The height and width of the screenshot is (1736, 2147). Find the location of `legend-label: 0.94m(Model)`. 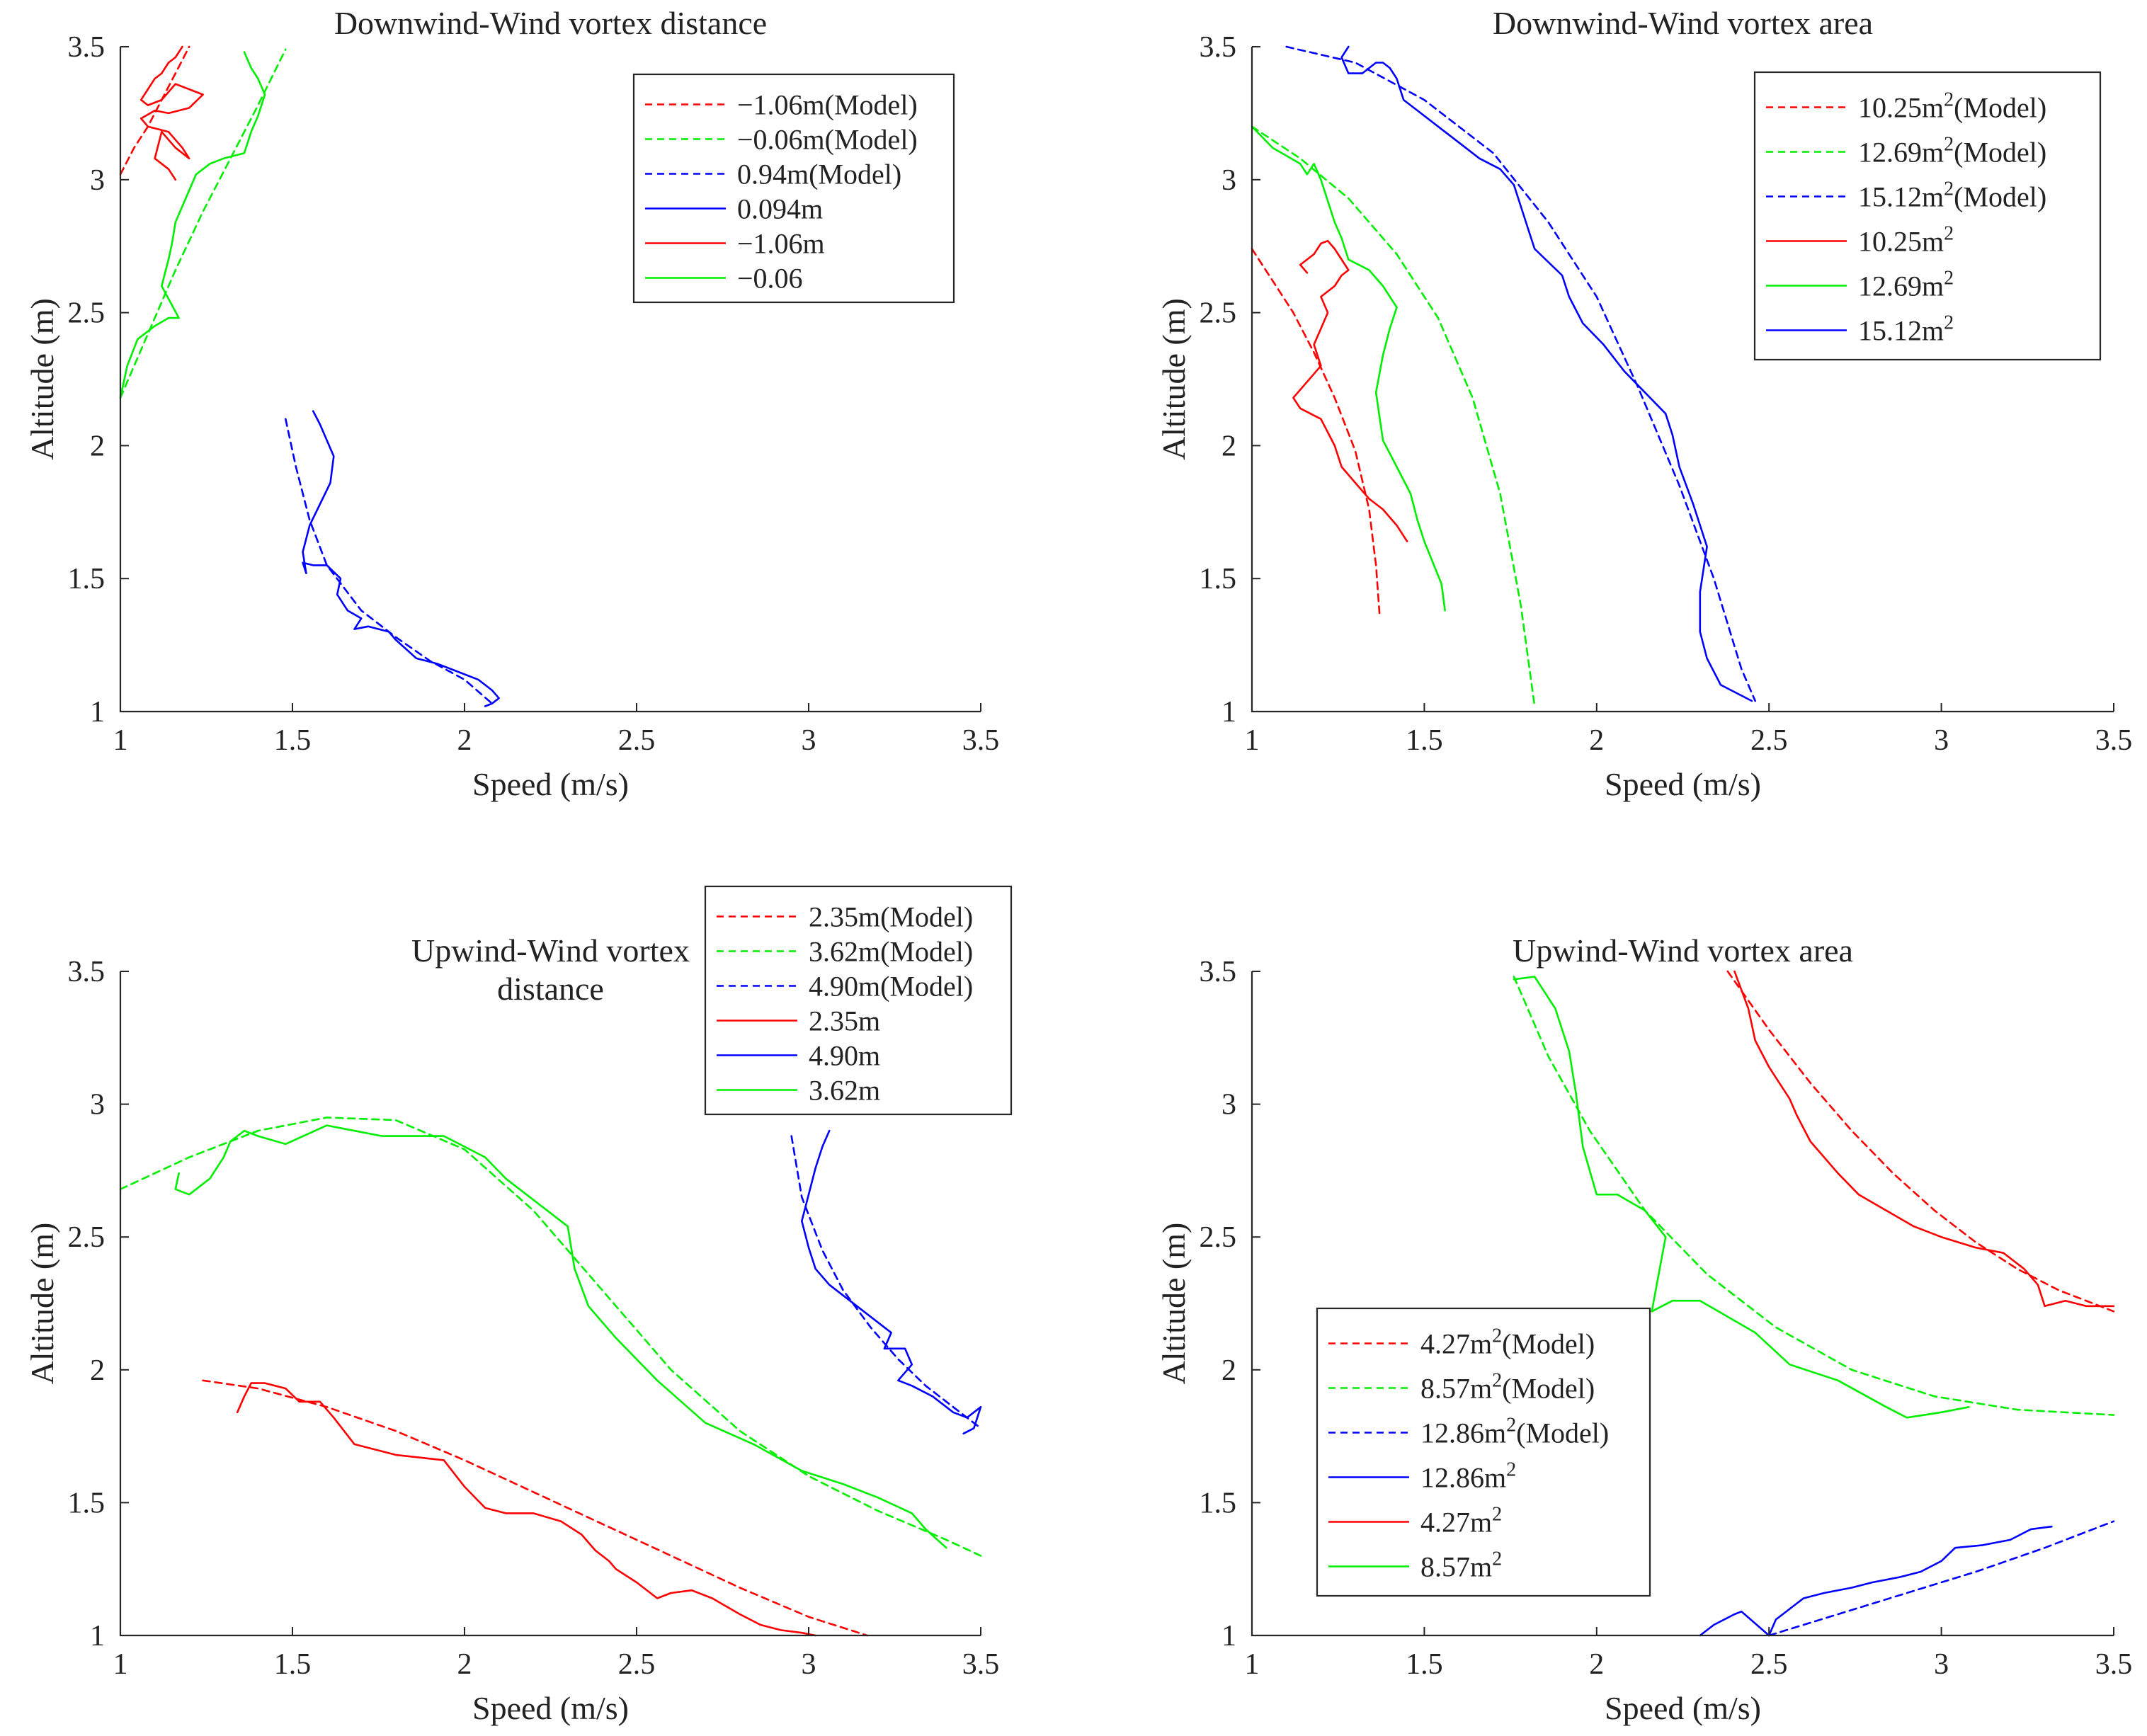

legend-label: 0.94m(Model) is located at coordinates (819, 175).